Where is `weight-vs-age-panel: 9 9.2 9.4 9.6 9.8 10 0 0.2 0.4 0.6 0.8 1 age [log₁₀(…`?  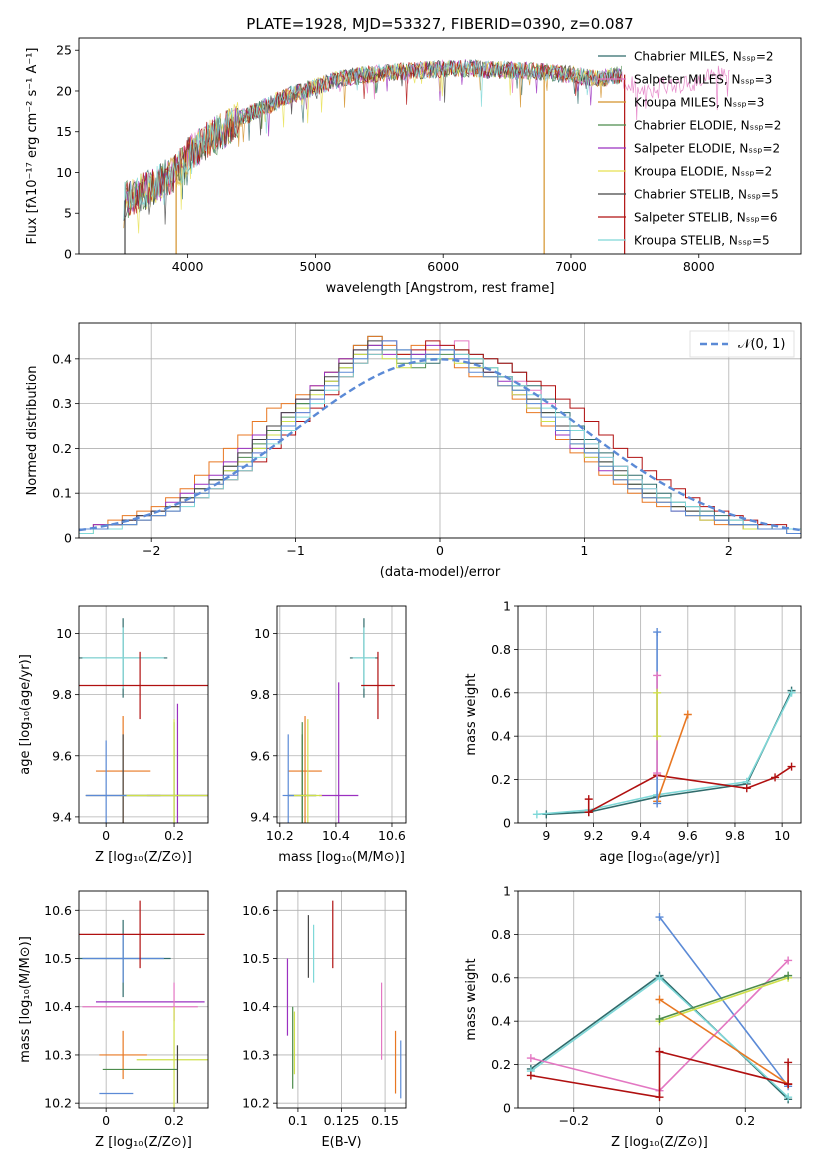
weight-vs-age-panel: 9 9.2 9.4 9.6 9.8 10 0 0.2 0.4 0.6 0.8 1 age [log₁₀(… is located at coordinates (633, 732).